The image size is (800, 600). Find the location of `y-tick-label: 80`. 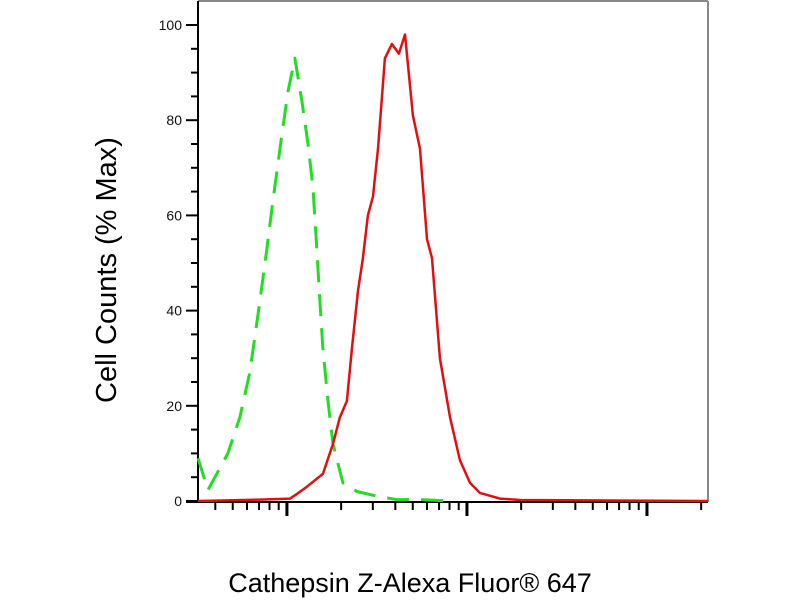

y-tick-label: 80 is located at coordinates (174, 120).